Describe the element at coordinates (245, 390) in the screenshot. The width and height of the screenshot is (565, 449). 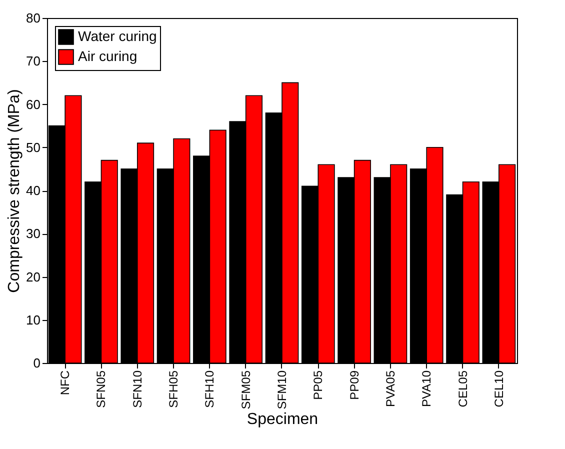
I see `x-tick-label: SFM05` at that location.